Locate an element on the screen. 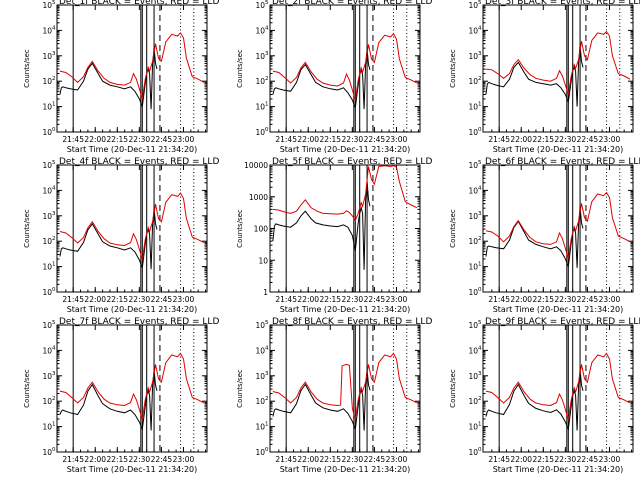 The height and width of the screenshot is (480, 640). y-tick-label: 1000 is located at coordinates (258, 197).